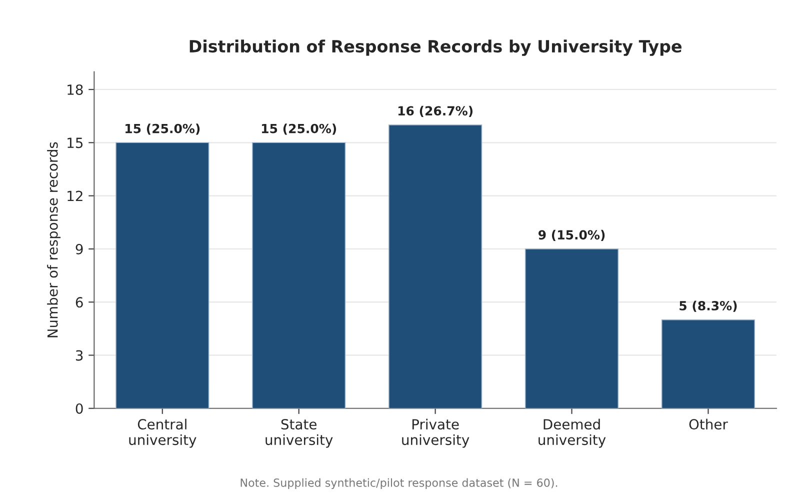  I want to click on y-tick-label: 6, so click(79, 302).